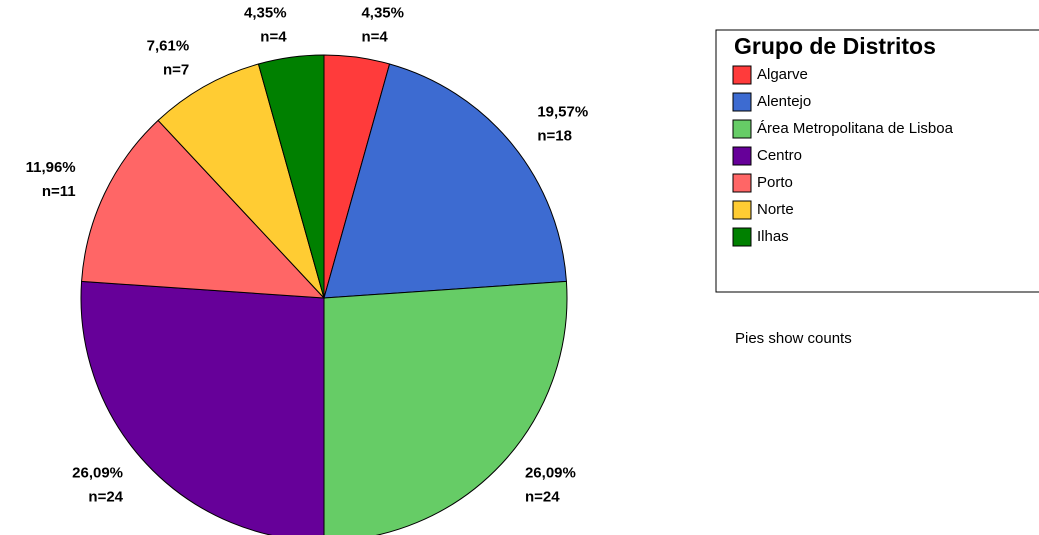 The height and width of the screenshot is (535, 1039). I want to click on percent-label: 11,96%, so click(51, 167).